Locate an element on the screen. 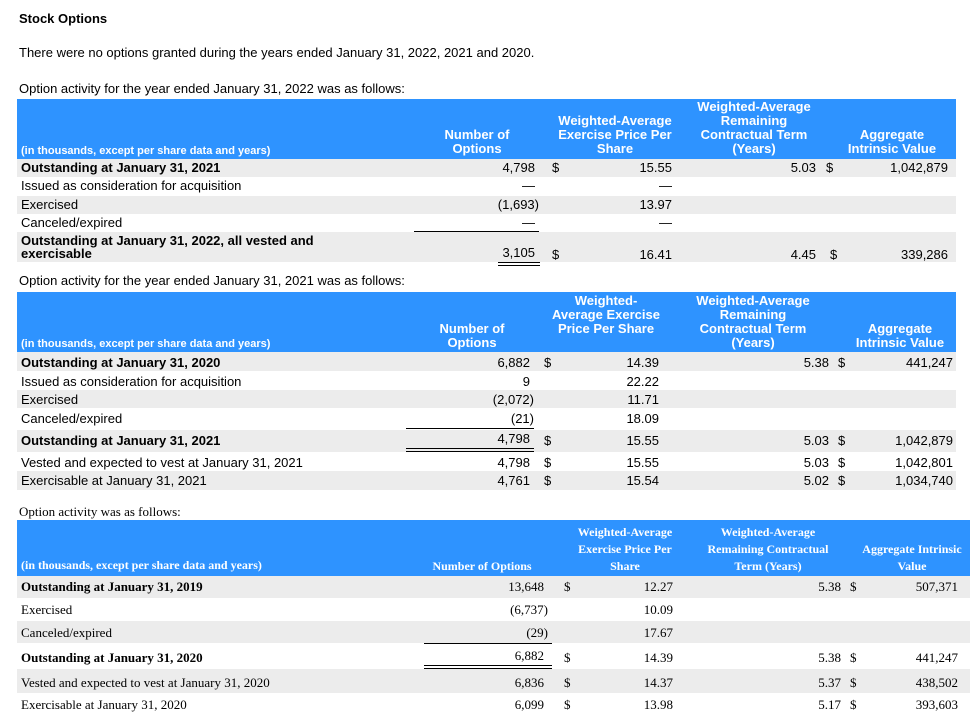 This screenshot has width=978, height=728. header-options: Number of Options is located at coordinates (482, 566).